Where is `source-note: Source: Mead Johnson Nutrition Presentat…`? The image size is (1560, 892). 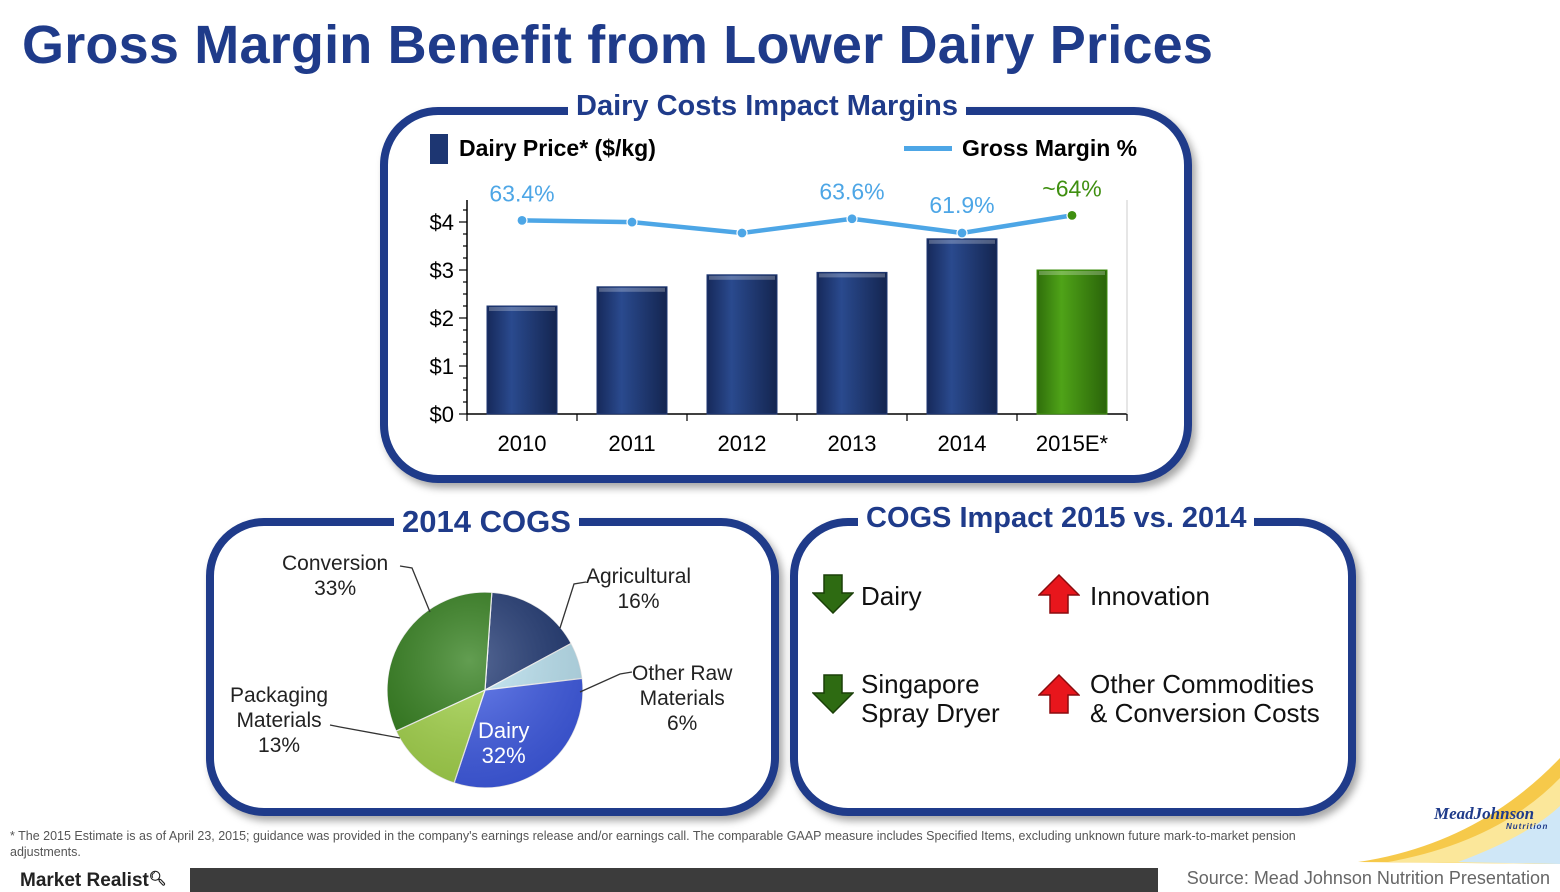
source-note: Source: Mead Johnson Nutrition Presentat… is located at coordinates (1368, 878).